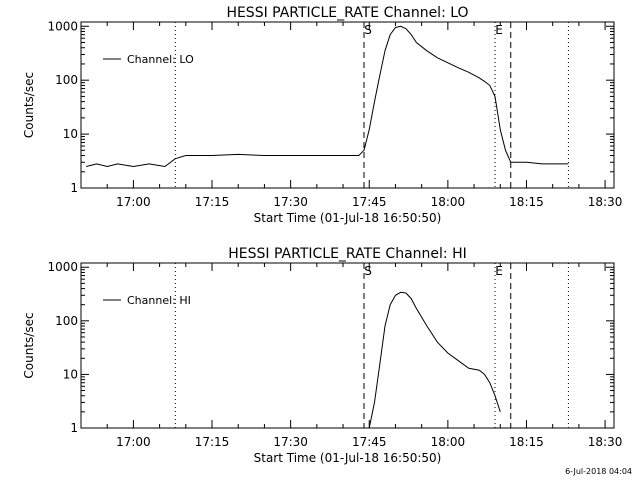  I want to click on series-line, so click(434, 360).